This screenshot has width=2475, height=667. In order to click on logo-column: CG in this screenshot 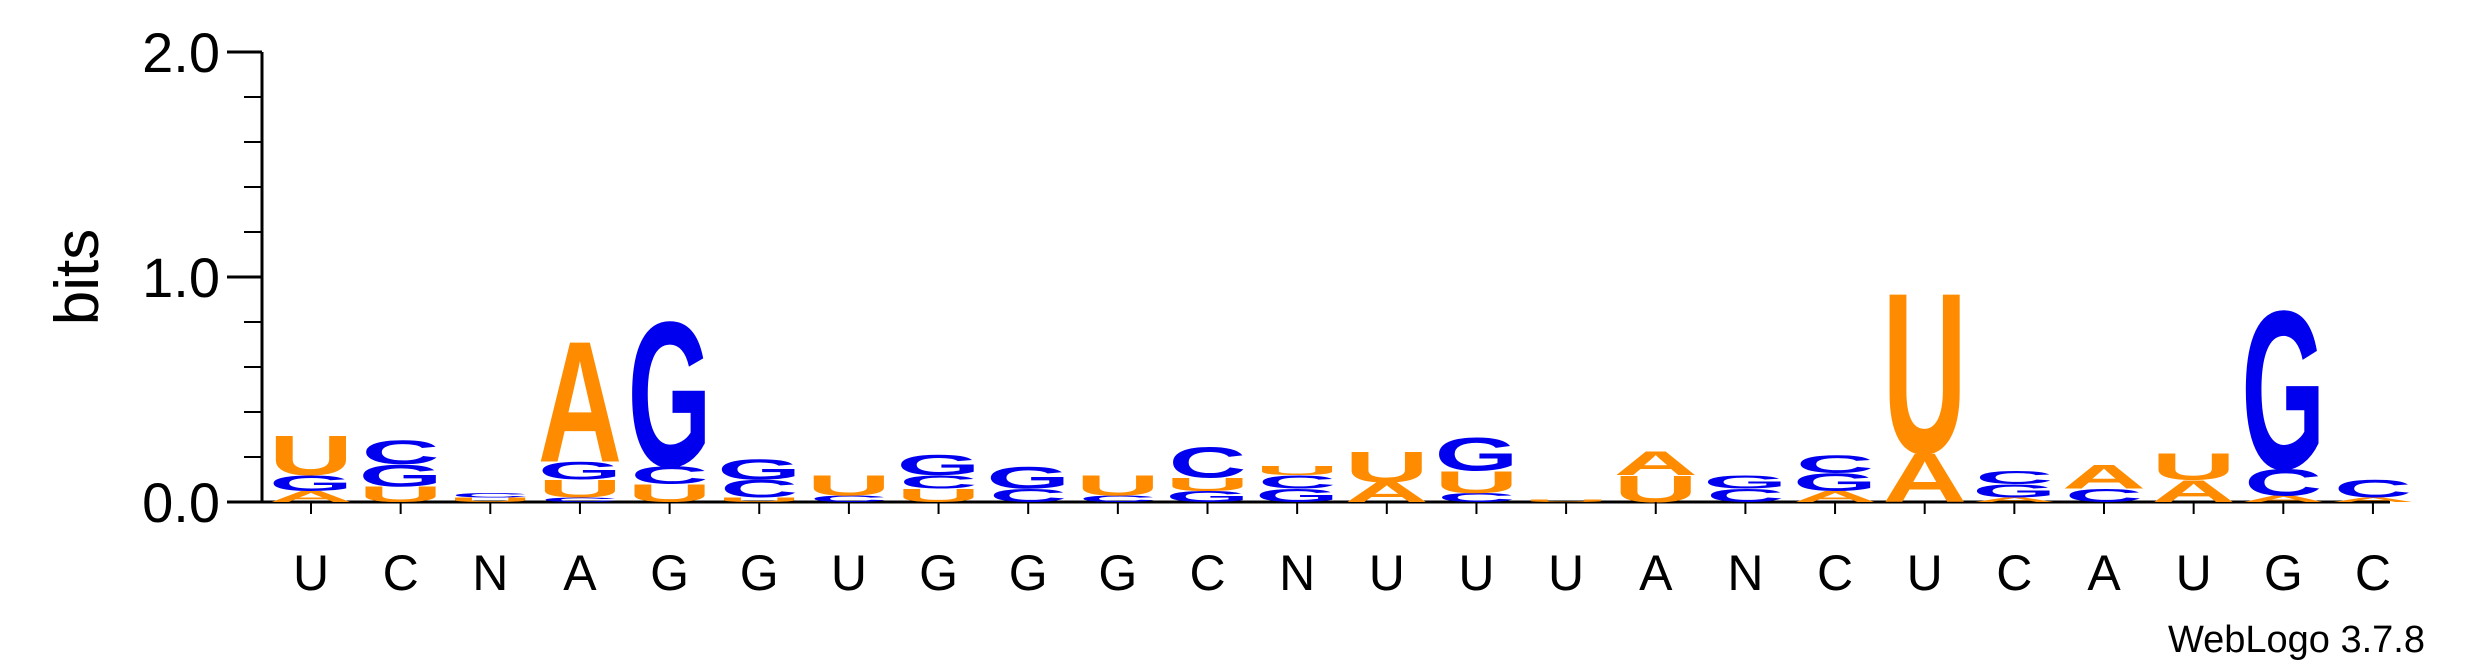, I will do `click(1028, 483)`.